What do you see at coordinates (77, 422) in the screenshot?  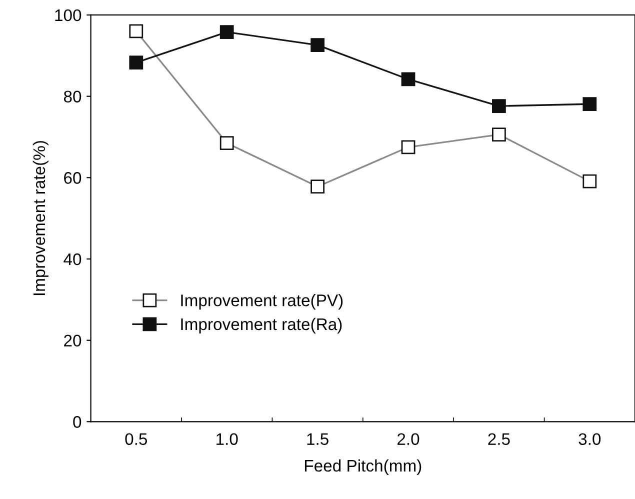 I see `y-tick-label: 0` at bounding box center [77, 422].